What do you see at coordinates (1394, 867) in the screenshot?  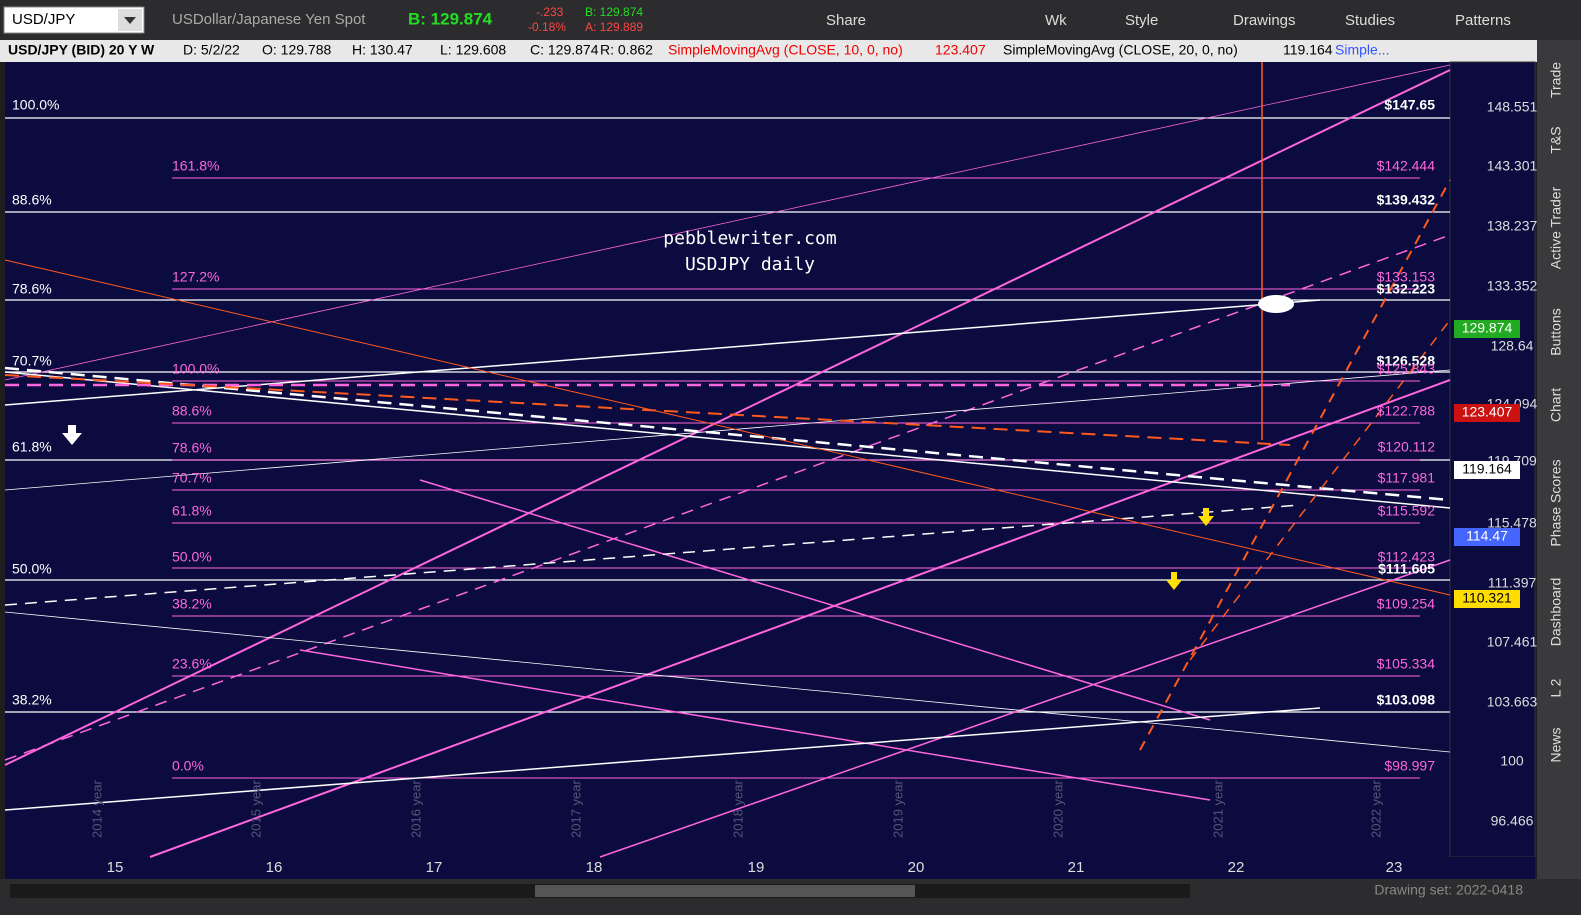 I see `time-tick: 23` at bounding box center [1394, 867].